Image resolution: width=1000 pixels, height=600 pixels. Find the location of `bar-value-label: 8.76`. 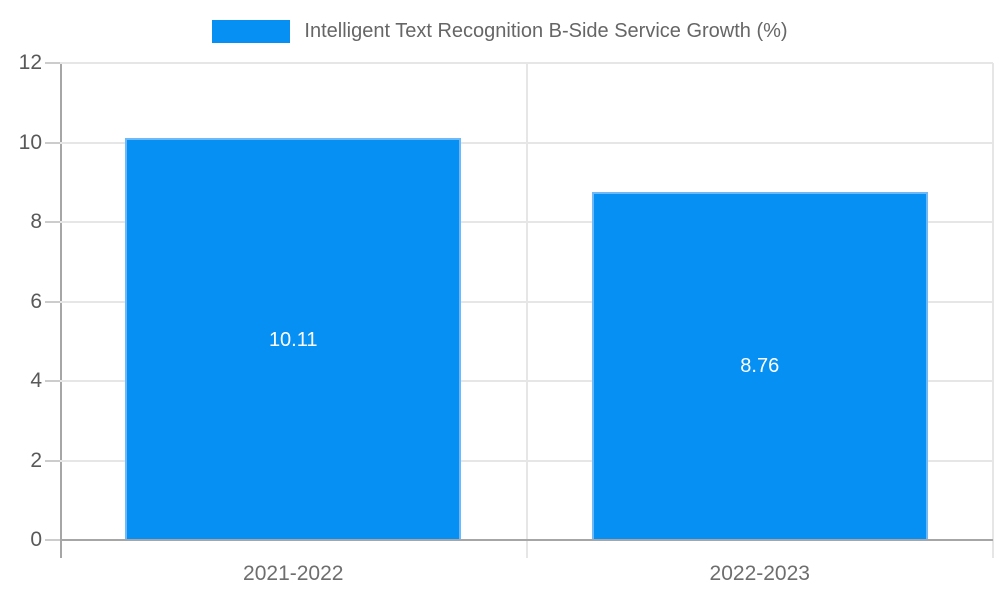

bar-value-label: 8.76 is located at coordinates (760, 366).